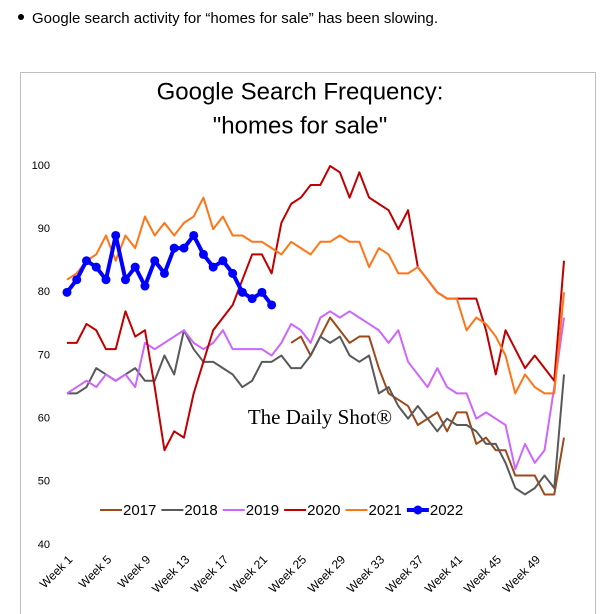  What do you see at coordinates (200, 510) in the screenshot?
I see `legend-label: 2018` at bounding box center [200, 510].